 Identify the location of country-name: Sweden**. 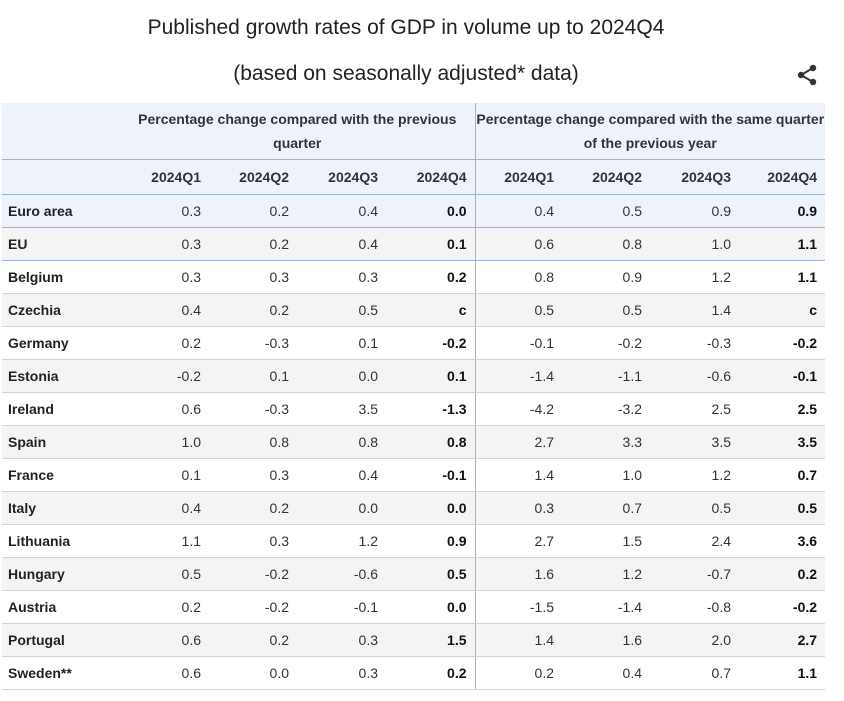
(61, 673).